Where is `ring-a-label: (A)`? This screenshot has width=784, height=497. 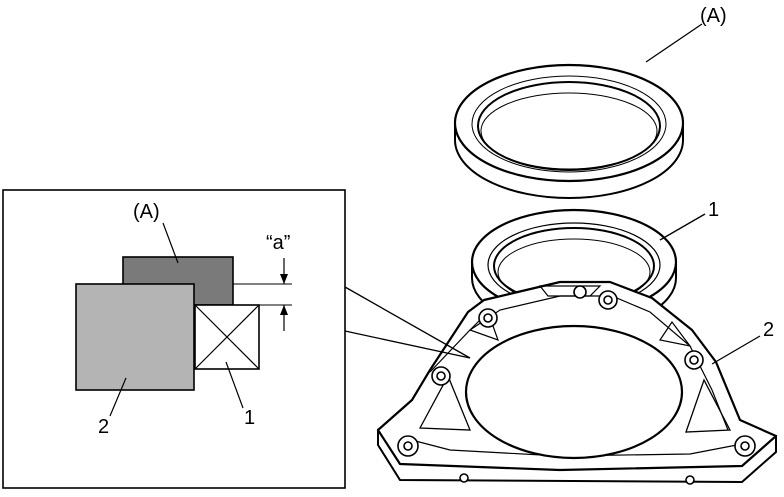 ring-a-label: (A) is located at coordinates (713, 16).